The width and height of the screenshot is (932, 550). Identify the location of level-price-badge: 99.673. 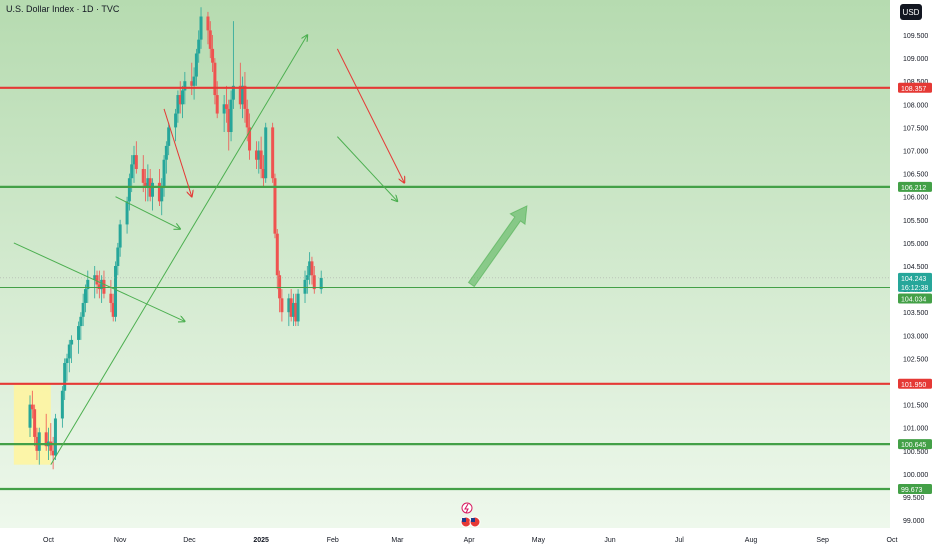
(915, 489).